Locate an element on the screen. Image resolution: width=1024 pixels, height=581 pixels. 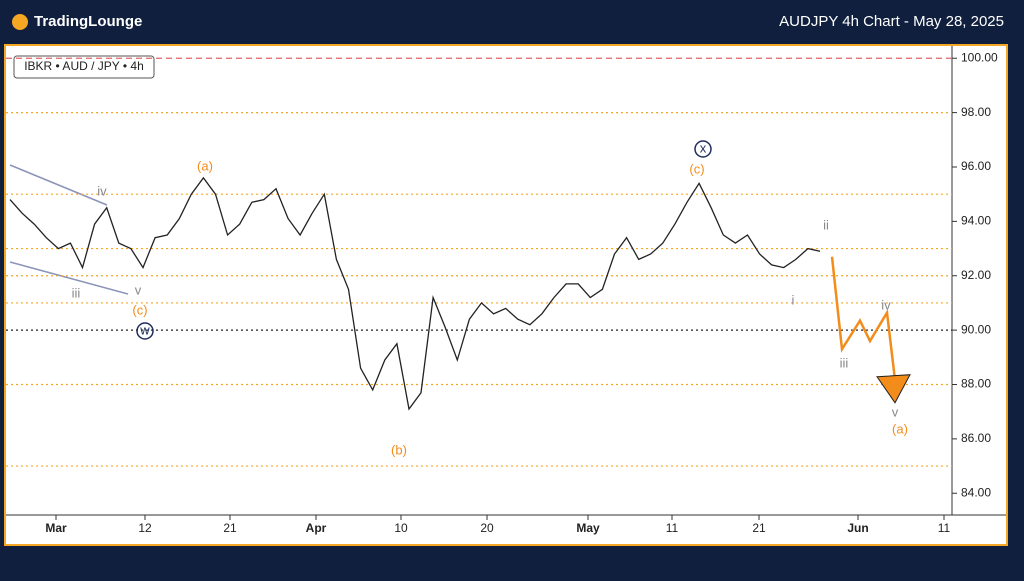
x-tick-label: 10 is located at coordinates (401, 528).